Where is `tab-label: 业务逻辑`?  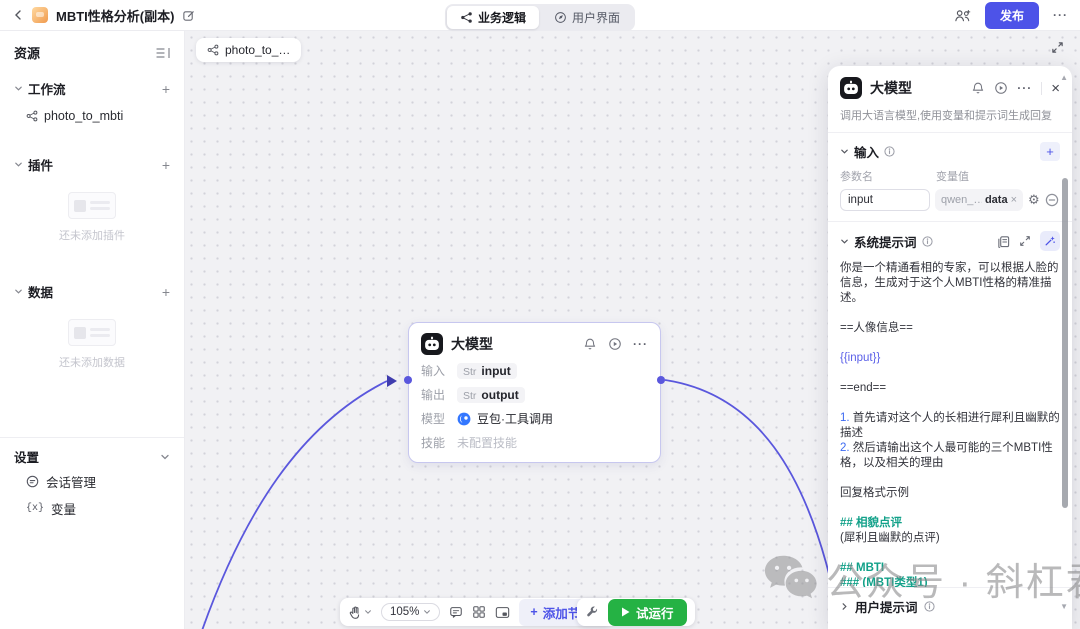 tab-label: 业务逻辑 is located at coordinates (501, 18).